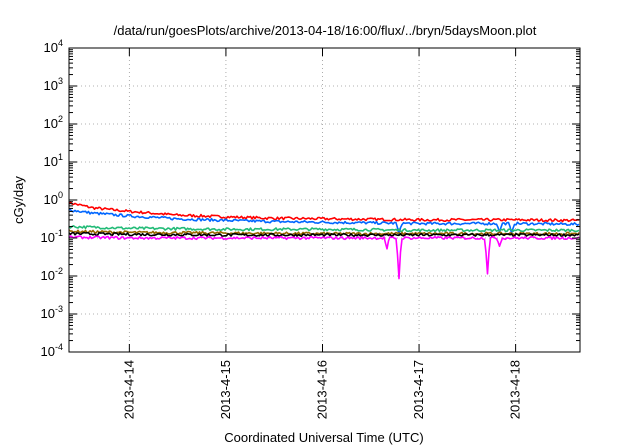  I want to click on y-tick-label: 10³, so click(53, 84).